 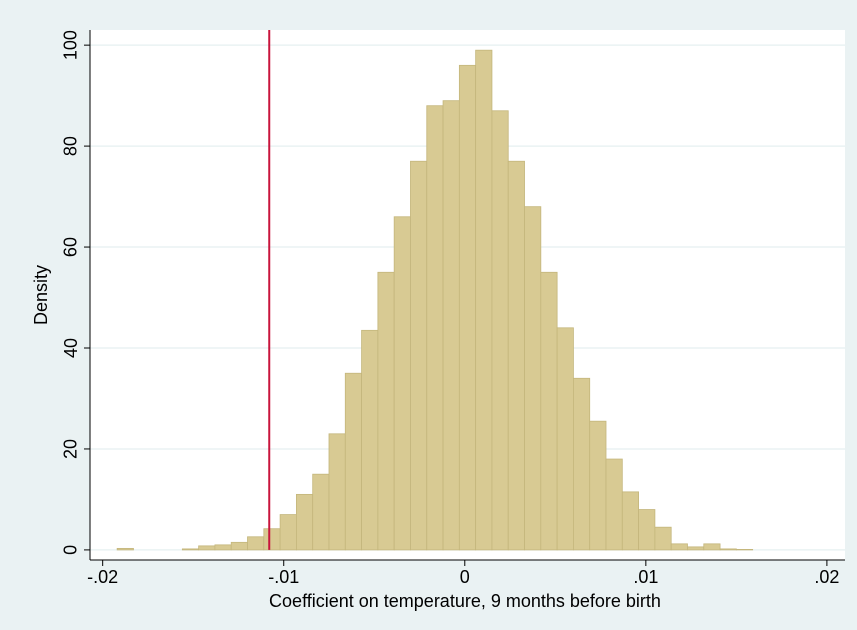 I want to click on x-tick-label: 0, so click(x=465, y=577).